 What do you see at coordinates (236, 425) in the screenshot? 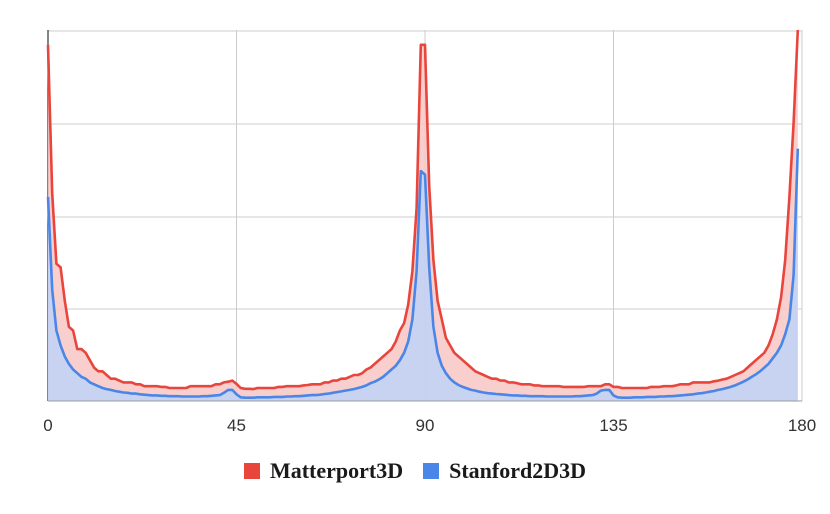
I see `x-tick-label: 45` at bounding box center [236, 425].